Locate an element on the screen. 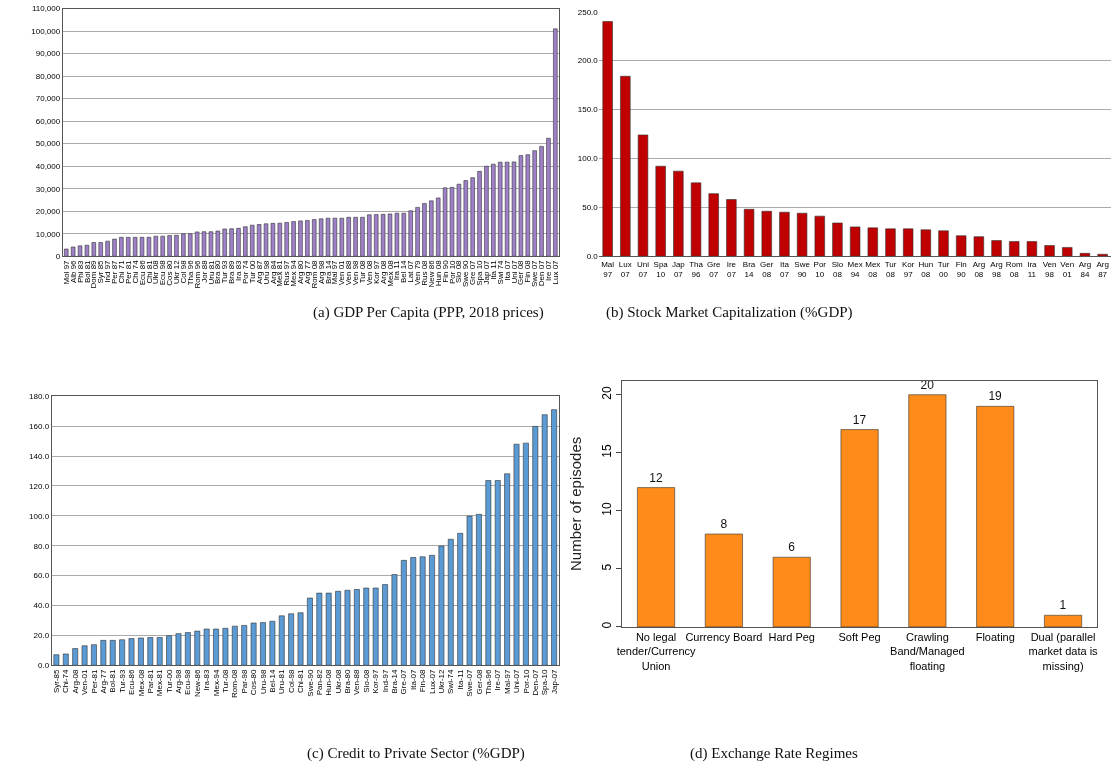  y-tick-label: 90,000 is located at coordinates (48, 54).